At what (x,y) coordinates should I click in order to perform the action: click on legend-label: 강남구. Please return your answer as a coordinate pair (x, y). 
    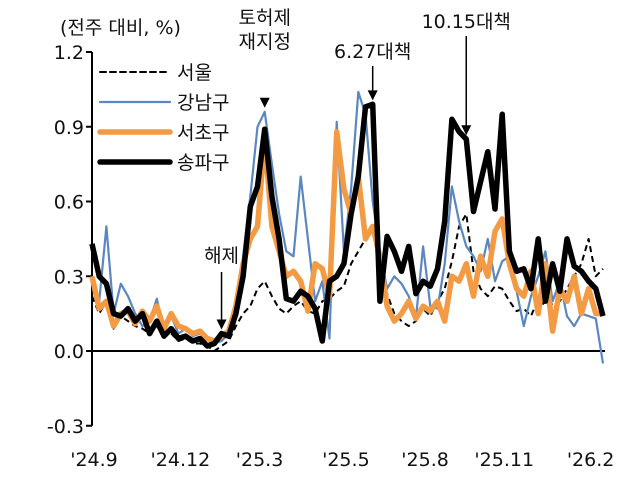
    Looking at the image, I should click on (203, 103).